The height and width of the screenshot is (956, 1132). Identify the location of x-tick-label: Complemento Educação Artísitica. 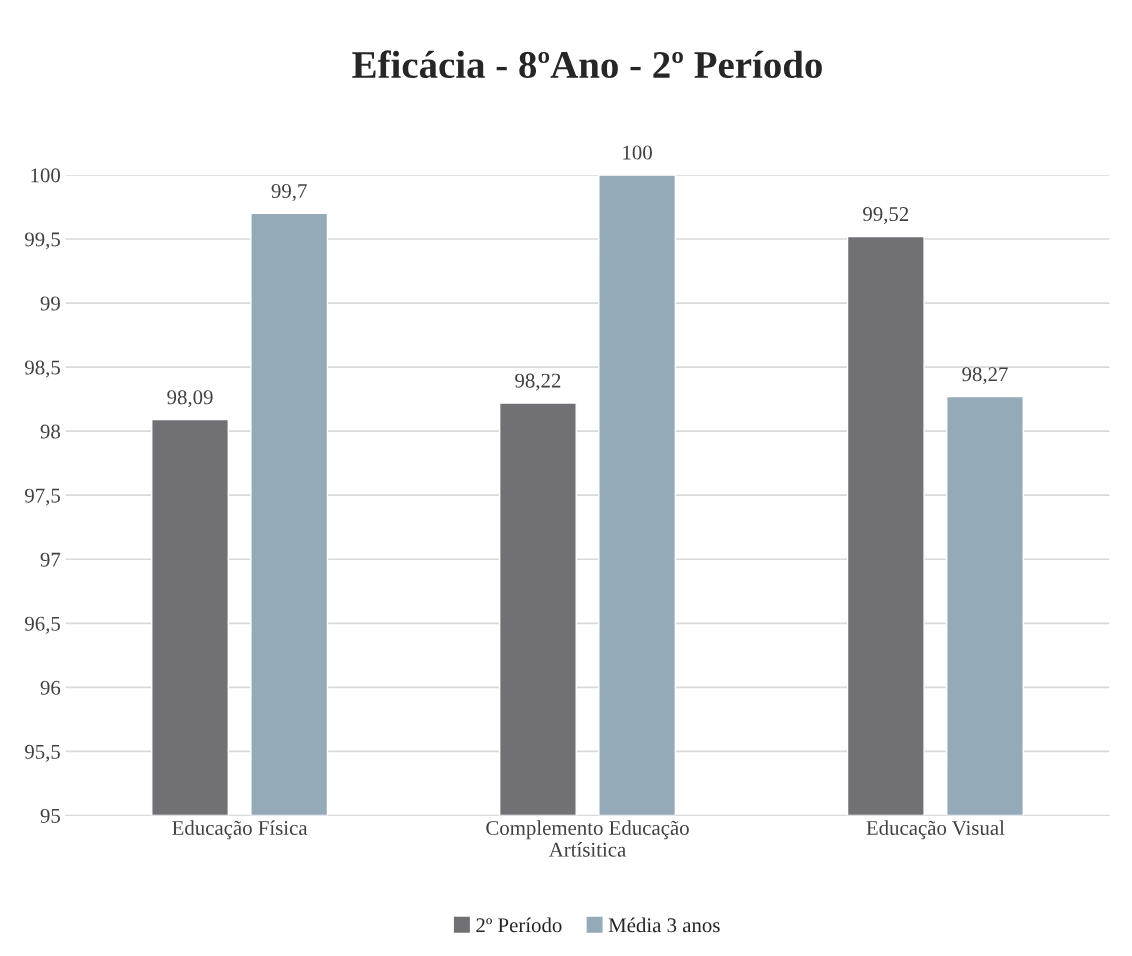
(587, 838).